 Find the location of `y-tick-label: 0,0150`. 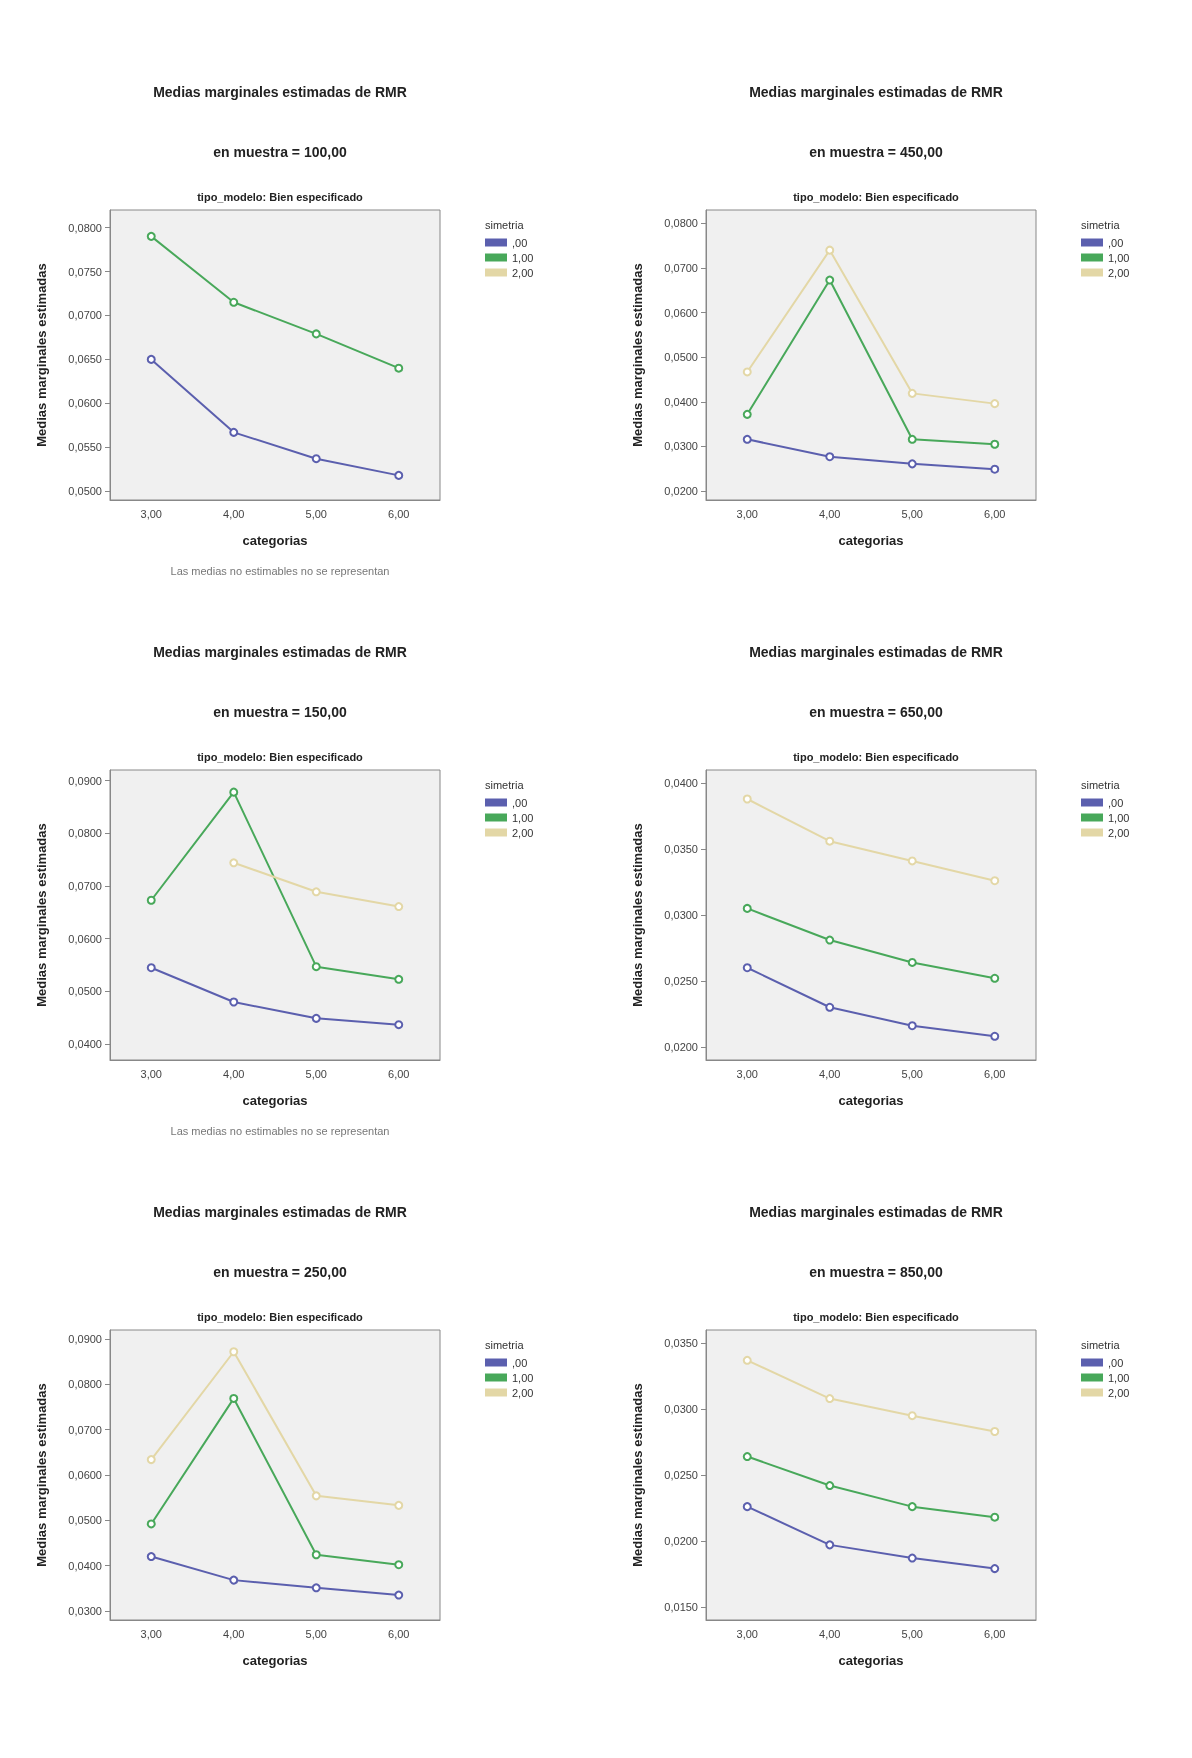

y-tick-label: 0,0150 is located at coordinates (681, 1606).